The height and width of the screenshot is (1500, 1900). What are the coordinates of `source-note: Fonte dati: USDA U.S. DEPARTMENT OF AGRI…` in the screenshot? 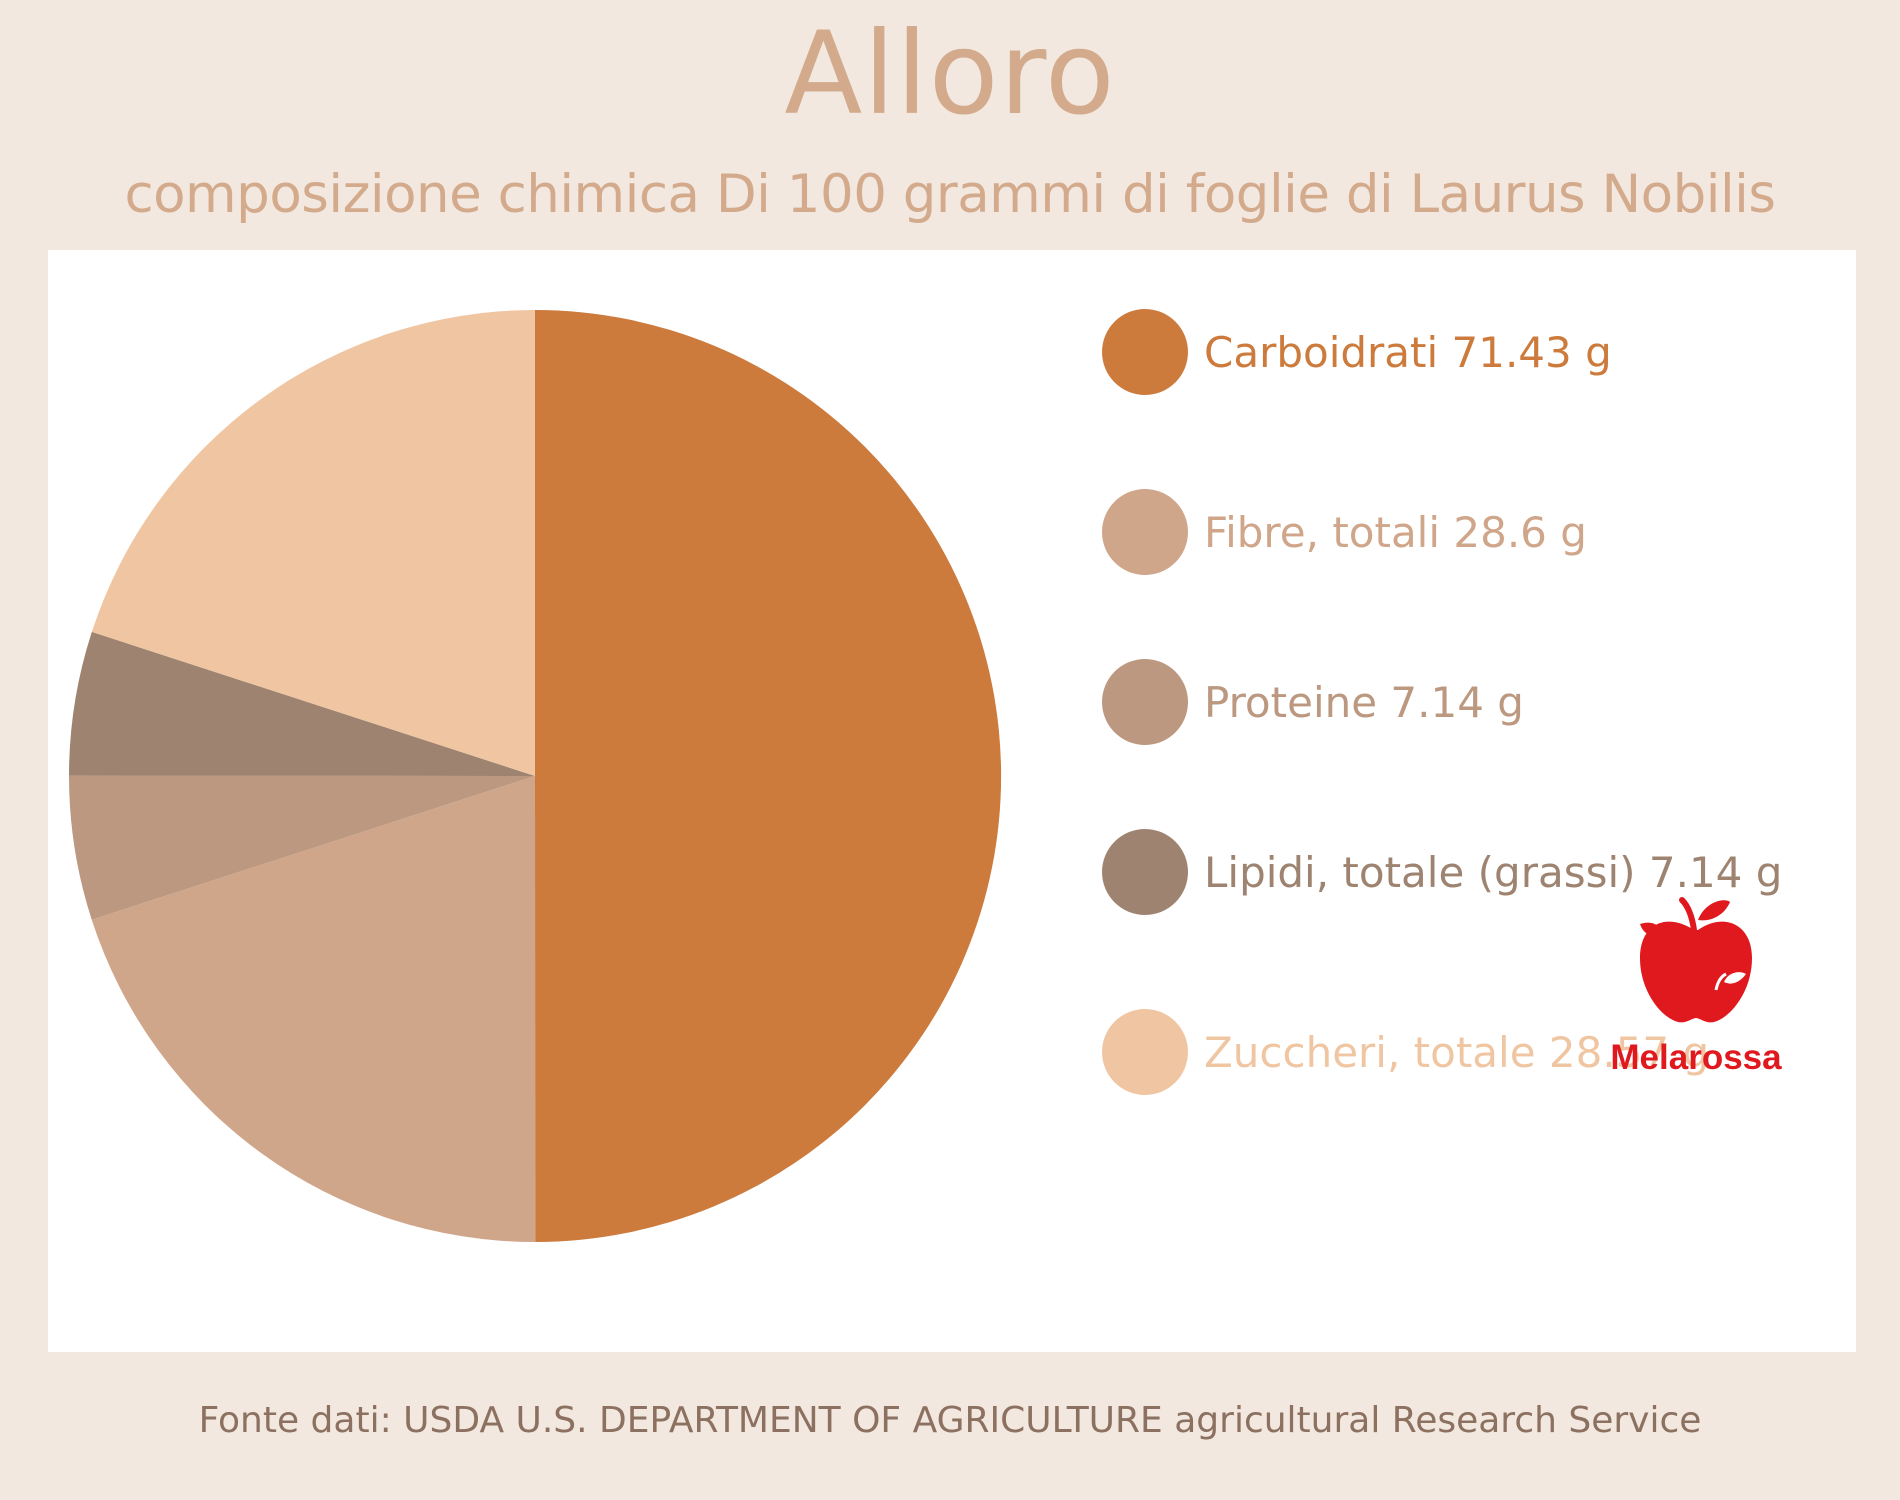 It's located at (950, 1420).